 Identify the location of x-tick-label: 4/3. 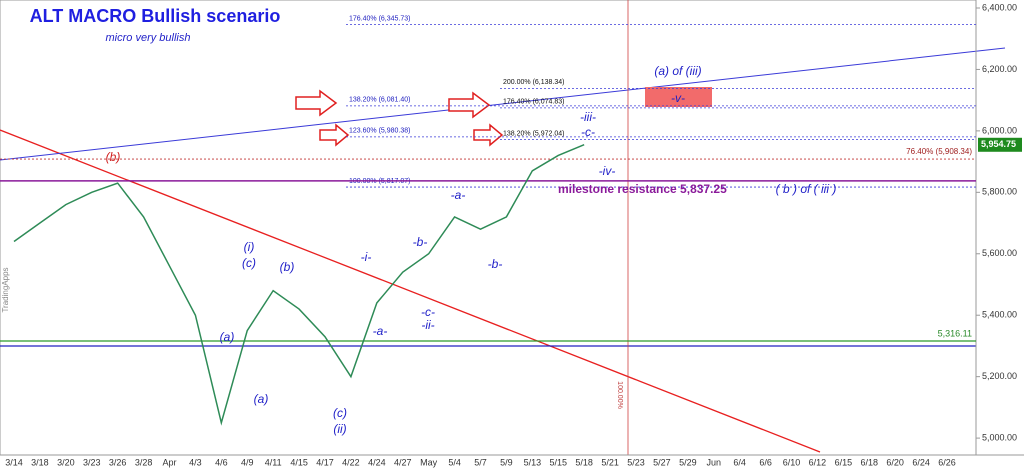
(195, 462).